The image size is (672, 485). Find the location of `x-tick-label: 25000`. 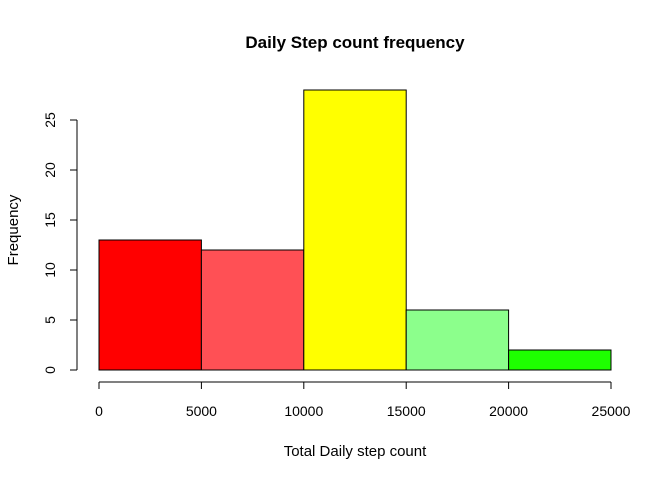

x-tick-label: 25000 is located at coordinates (611, 411).